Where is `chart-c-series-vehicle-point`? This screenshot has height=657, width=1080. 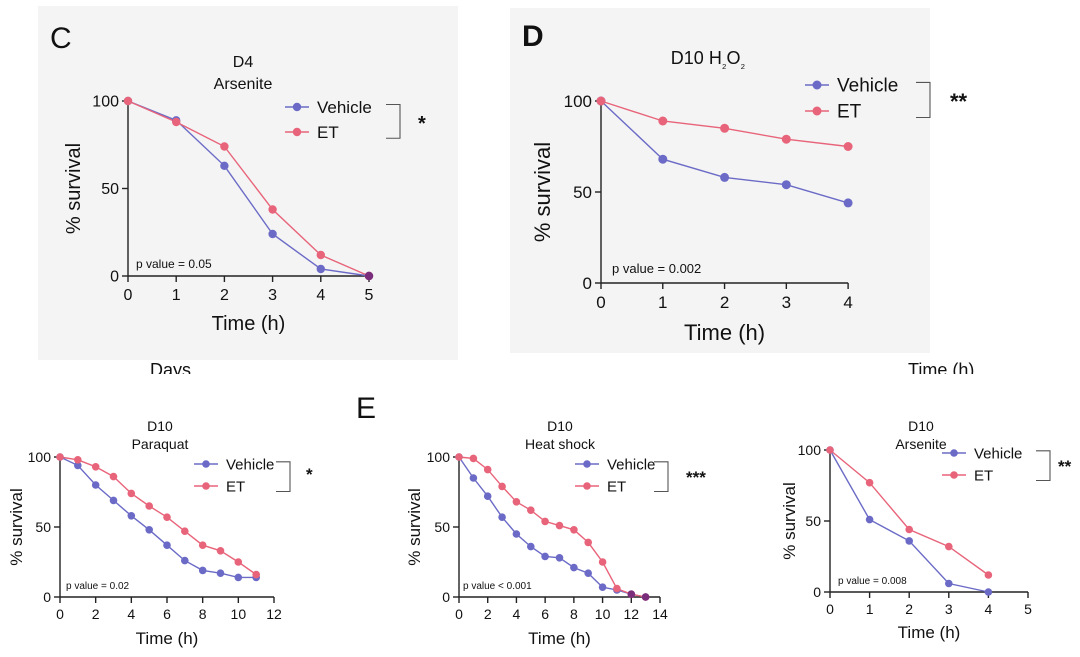
chart-c-series-vehicle-point is located at coordinates (320, 269).